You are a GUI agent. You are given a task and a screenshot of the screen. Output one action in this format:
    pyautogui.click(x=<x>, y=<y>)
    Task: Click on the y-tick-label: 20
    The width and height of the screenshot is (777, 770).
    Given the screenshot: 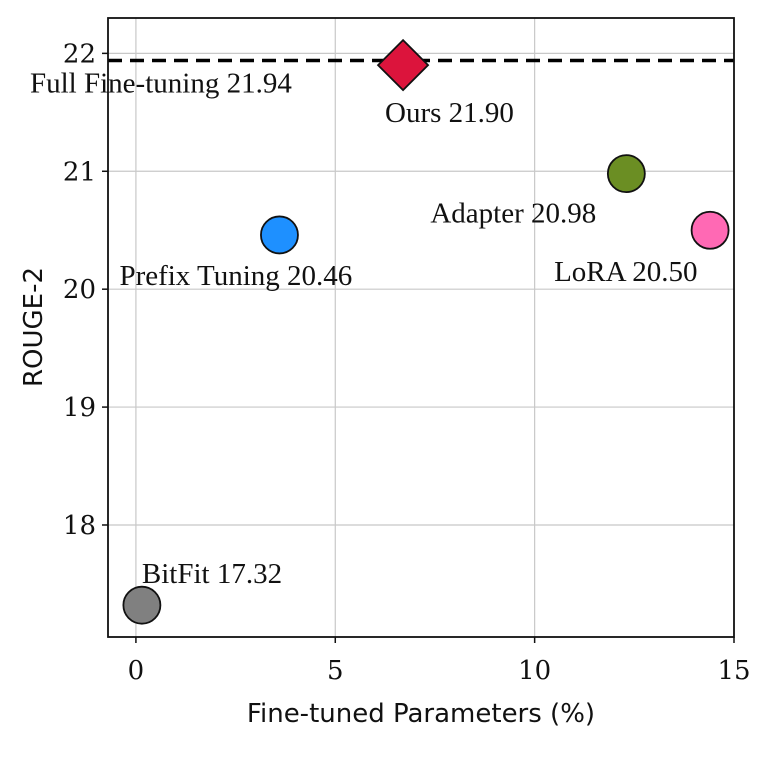 What is the action you would take?
    pyautogui.click(x=79, y=290)
    